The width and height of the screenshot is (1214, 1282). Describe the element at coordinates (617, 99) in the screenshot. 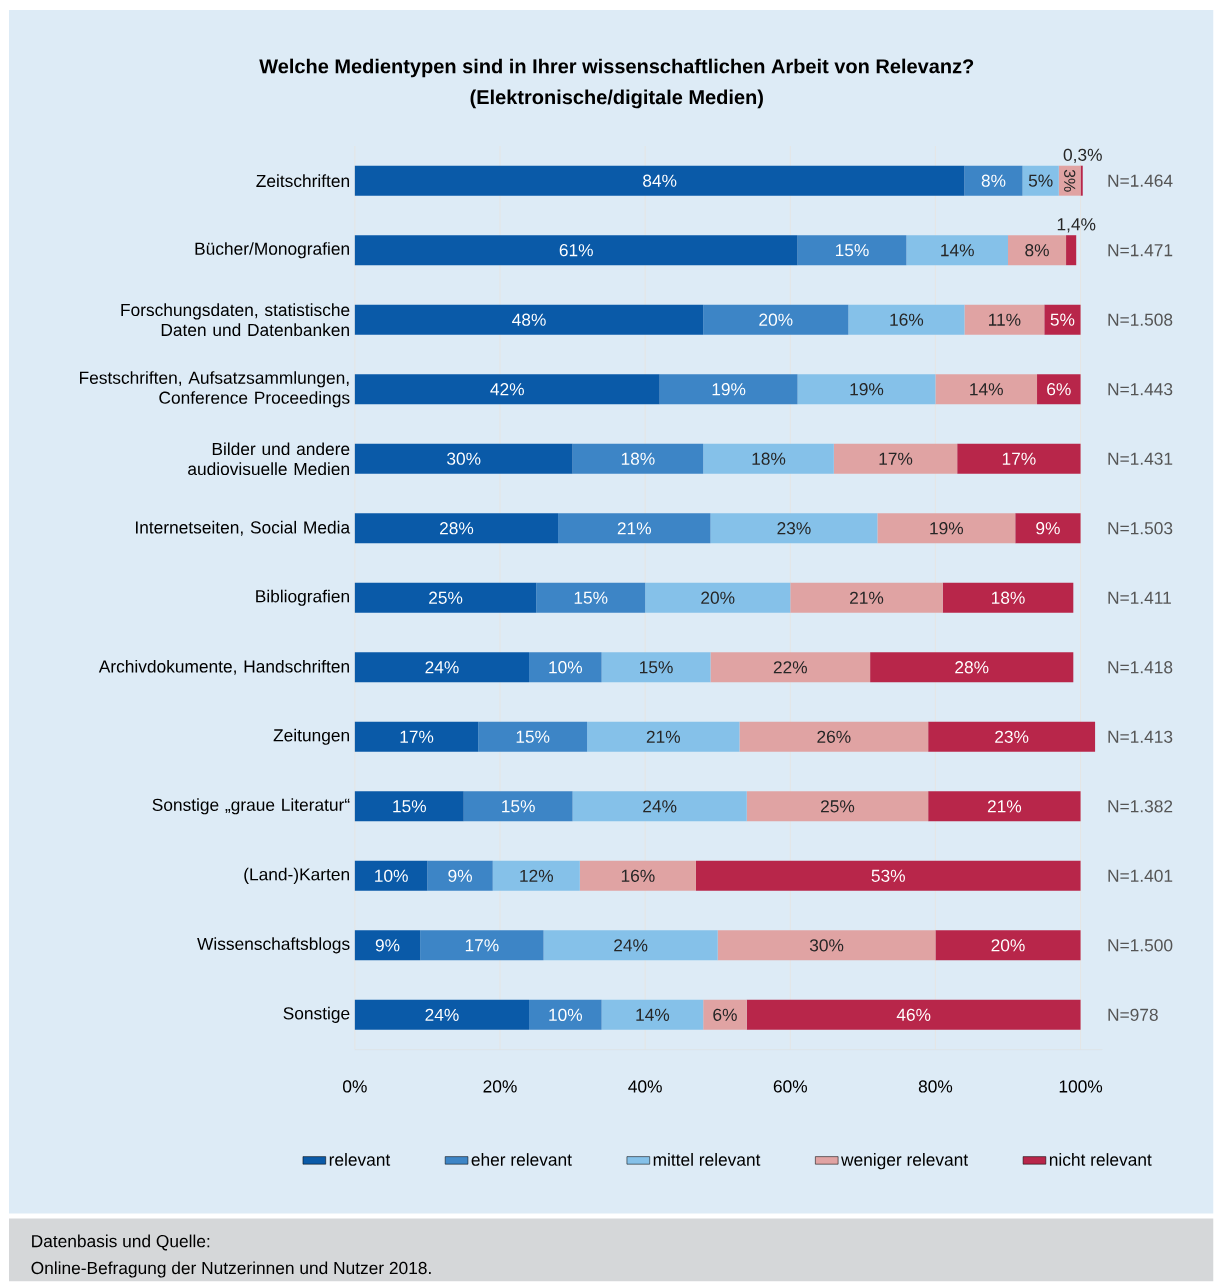

I see `chart-subtitle: (Elektronische/digitale Medien)` at that location.